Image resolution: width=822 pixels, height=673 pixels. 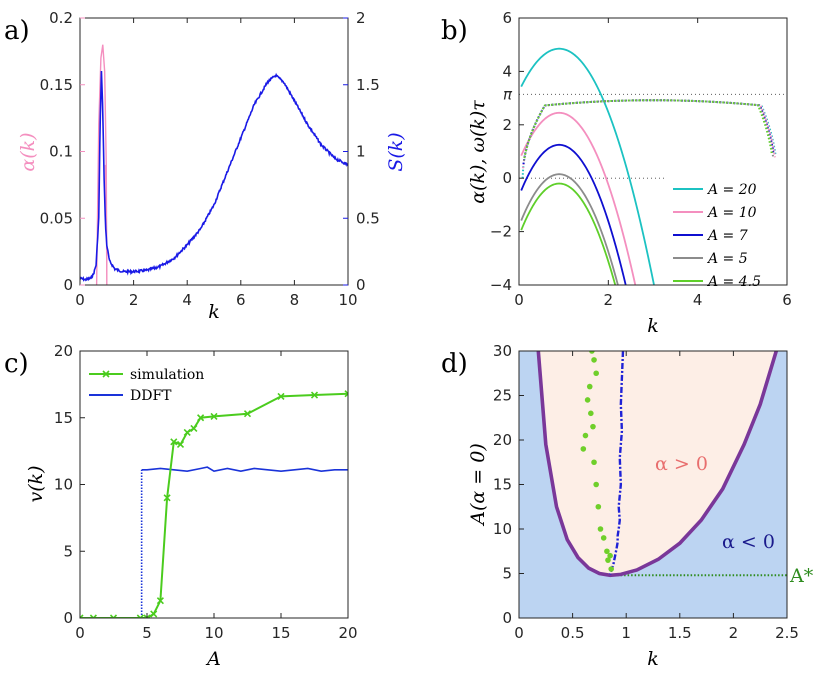 What do you see at coordinates (36, 483) in the screenshot?
I see `panel-c-ylabel: v(k)` at bounding box center [36, 483].